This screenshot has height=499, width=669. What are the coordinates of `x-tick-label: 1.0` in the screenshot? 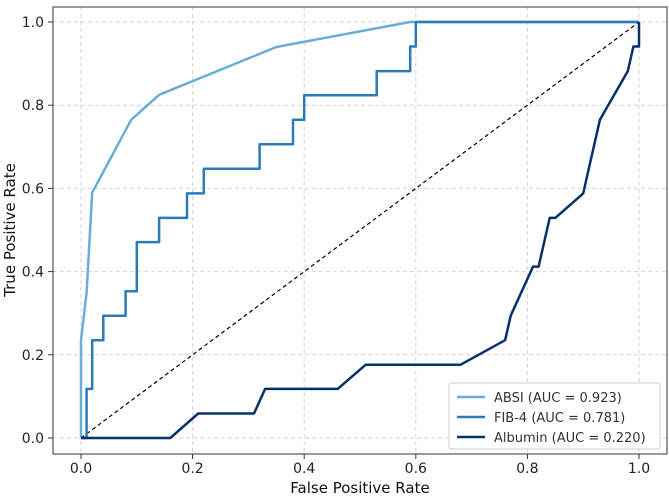 It's located at (639, 469).